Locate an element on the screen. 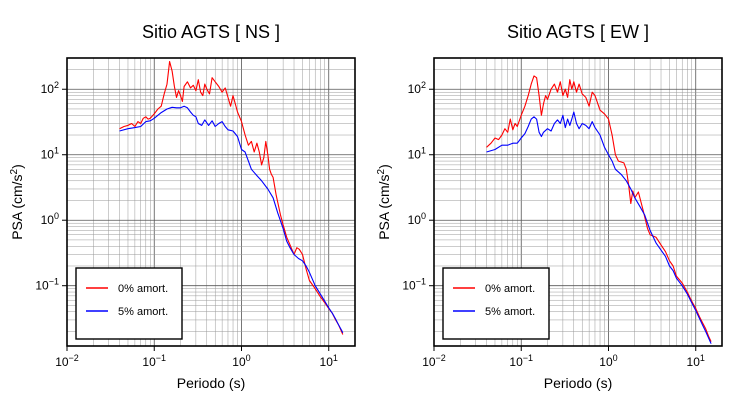  chart-title: Sitio AGTS [ NS ] is located at coordinates (211, 32).